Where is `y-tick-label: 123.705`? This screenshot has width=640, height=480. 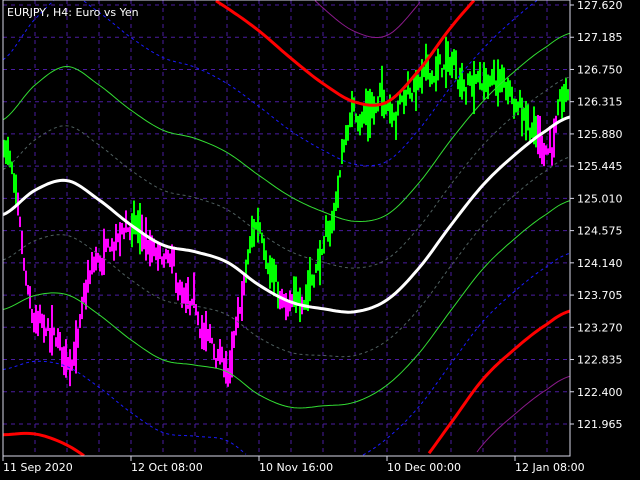
y-tick-label: 123.705 is located at coordinates (600, 295).